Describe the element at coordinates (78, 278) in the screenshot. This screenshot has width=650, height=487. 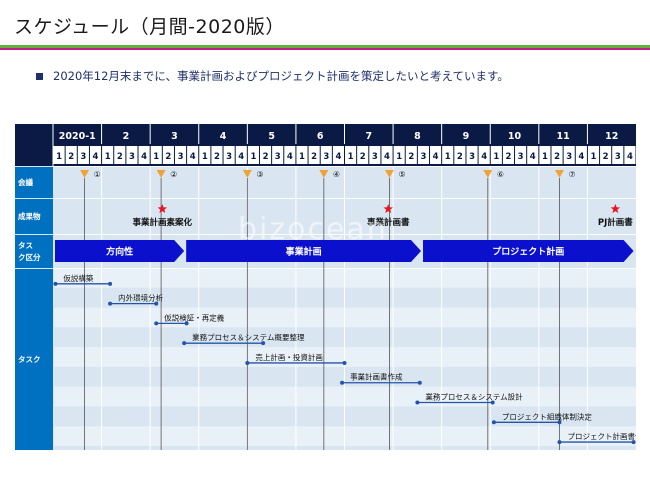
I see `task-label: 仮説構築` at that location.